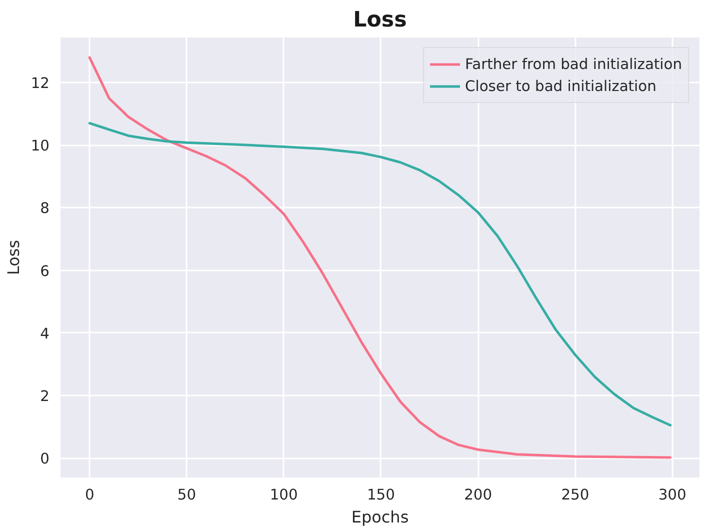 The image size is (703, 529). I want to click on y-tick-label: 4, so click(45, 333).